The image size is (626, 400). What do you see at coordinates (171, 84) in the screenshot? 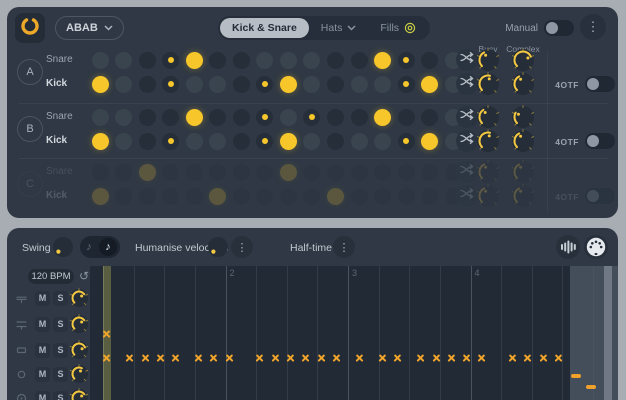
I see `step-4-small` at bounding box center [171, 84].